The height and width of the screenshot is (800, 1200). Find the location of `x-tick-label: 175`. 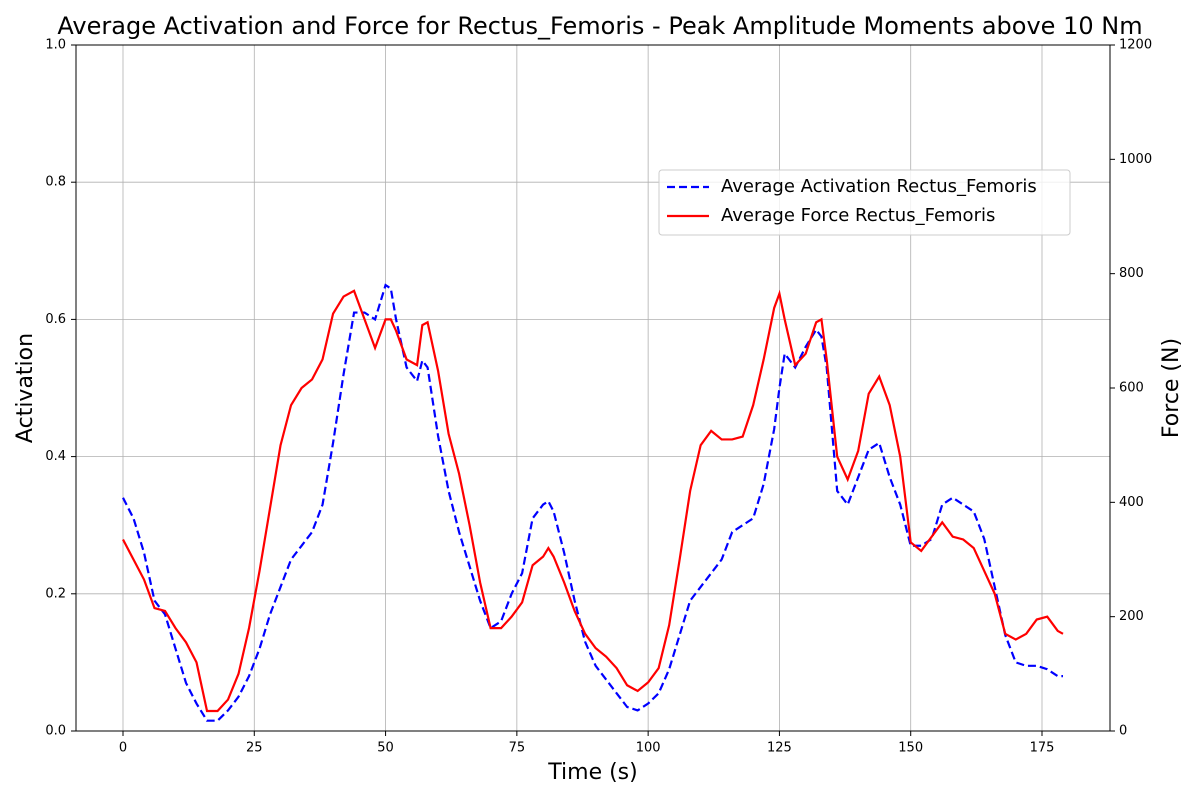

x-tick-label: 175 is located at coordinates (1042, 748).